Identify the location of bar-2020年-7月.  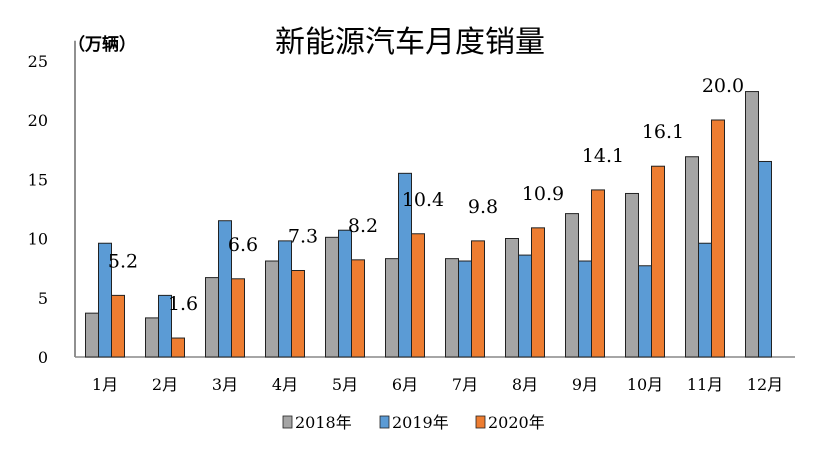
(478, 299).